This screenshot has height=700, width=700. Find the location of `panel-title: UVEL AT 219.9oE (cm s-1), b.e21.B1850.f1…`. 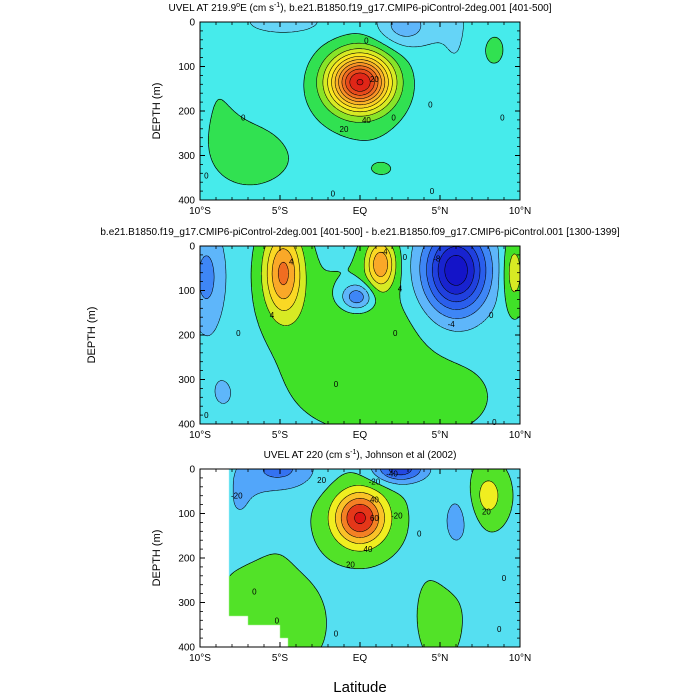

panel-title: UVEL AT 219.9oE (cm s-1), b.e21.B1850.f1… is located at coordinates (360, 8).